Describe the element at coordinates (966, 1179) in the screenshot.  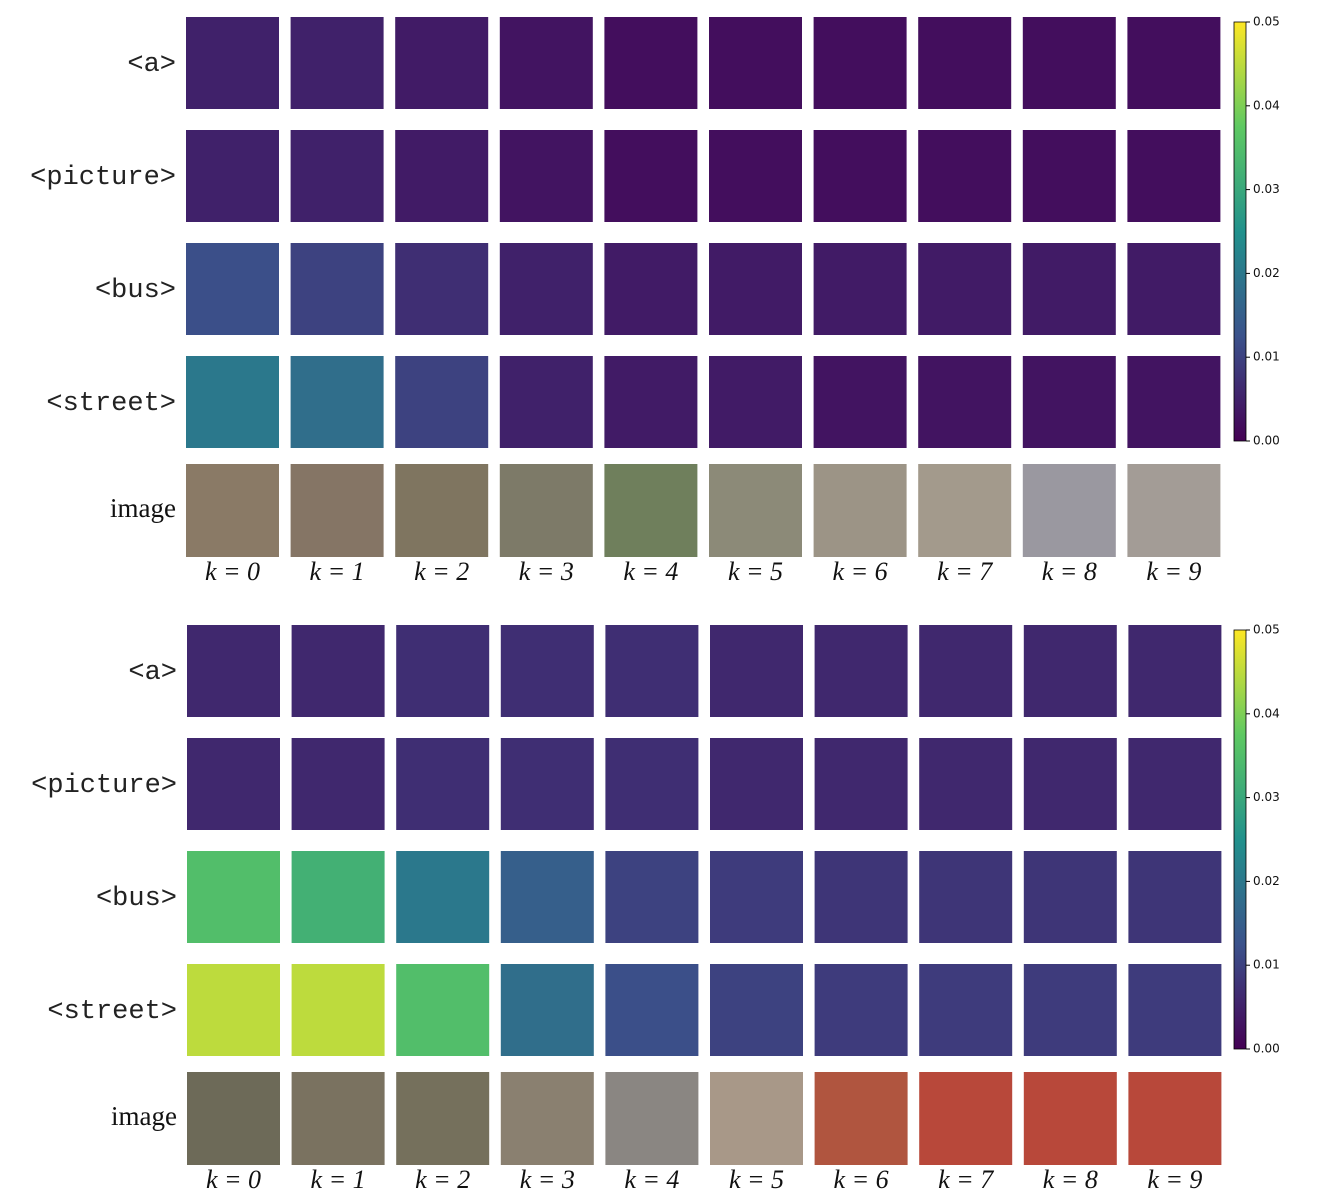
I see `k-label: k = 7` at that location.